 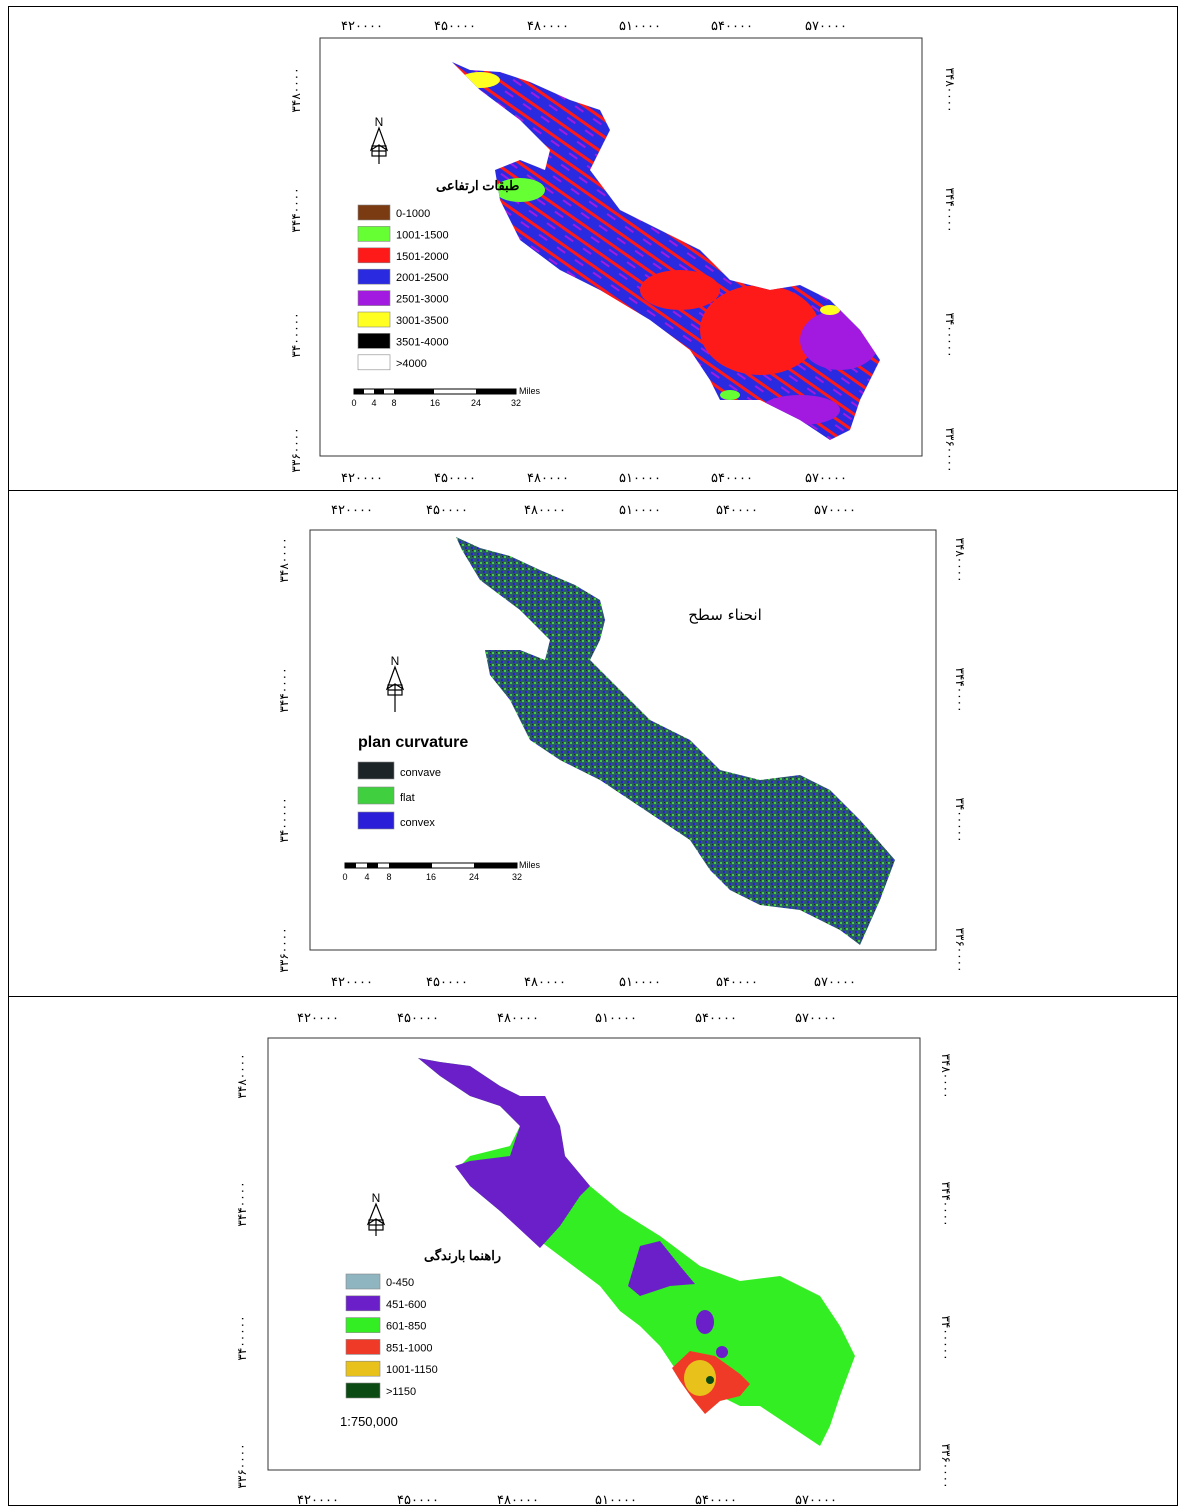 I want to click on legend-label: 1501-2000, so click(x=422, y=257).